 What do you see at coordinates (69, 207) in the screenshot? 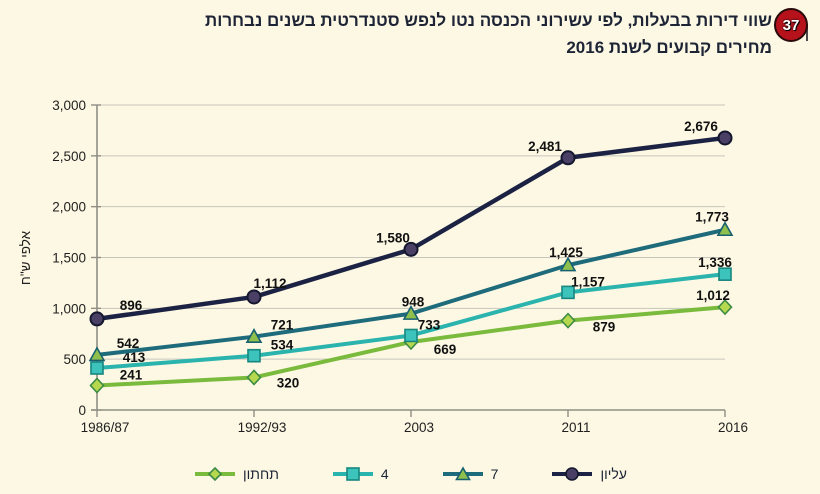
I see `y-tick-label: 2,000` at bounding box center [69, 207].